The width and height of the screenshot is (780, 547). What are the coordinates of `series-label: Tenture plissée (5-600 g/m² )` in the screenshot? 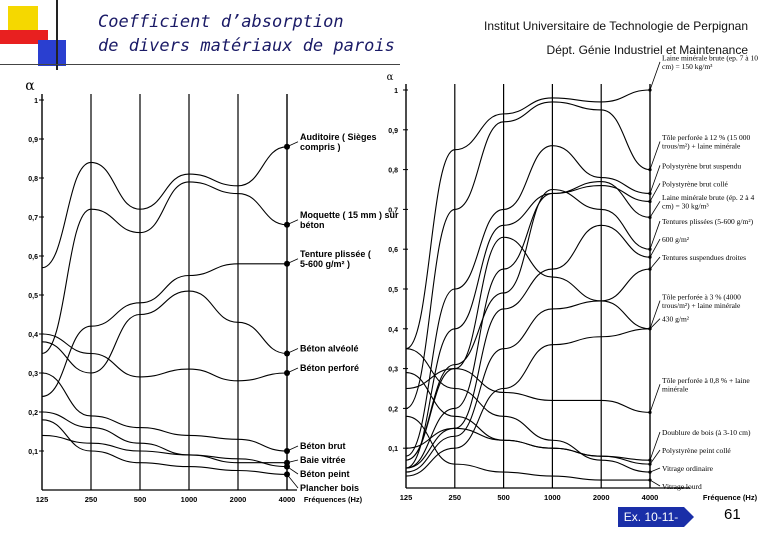 It's located at (335, 259).